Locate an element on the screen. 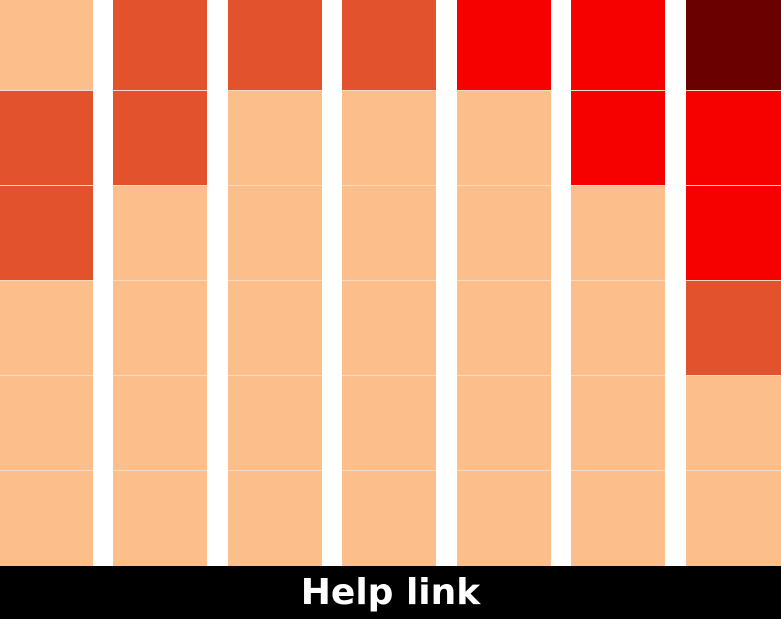  footer-bar: Help link is located at coordinates (390, 592).